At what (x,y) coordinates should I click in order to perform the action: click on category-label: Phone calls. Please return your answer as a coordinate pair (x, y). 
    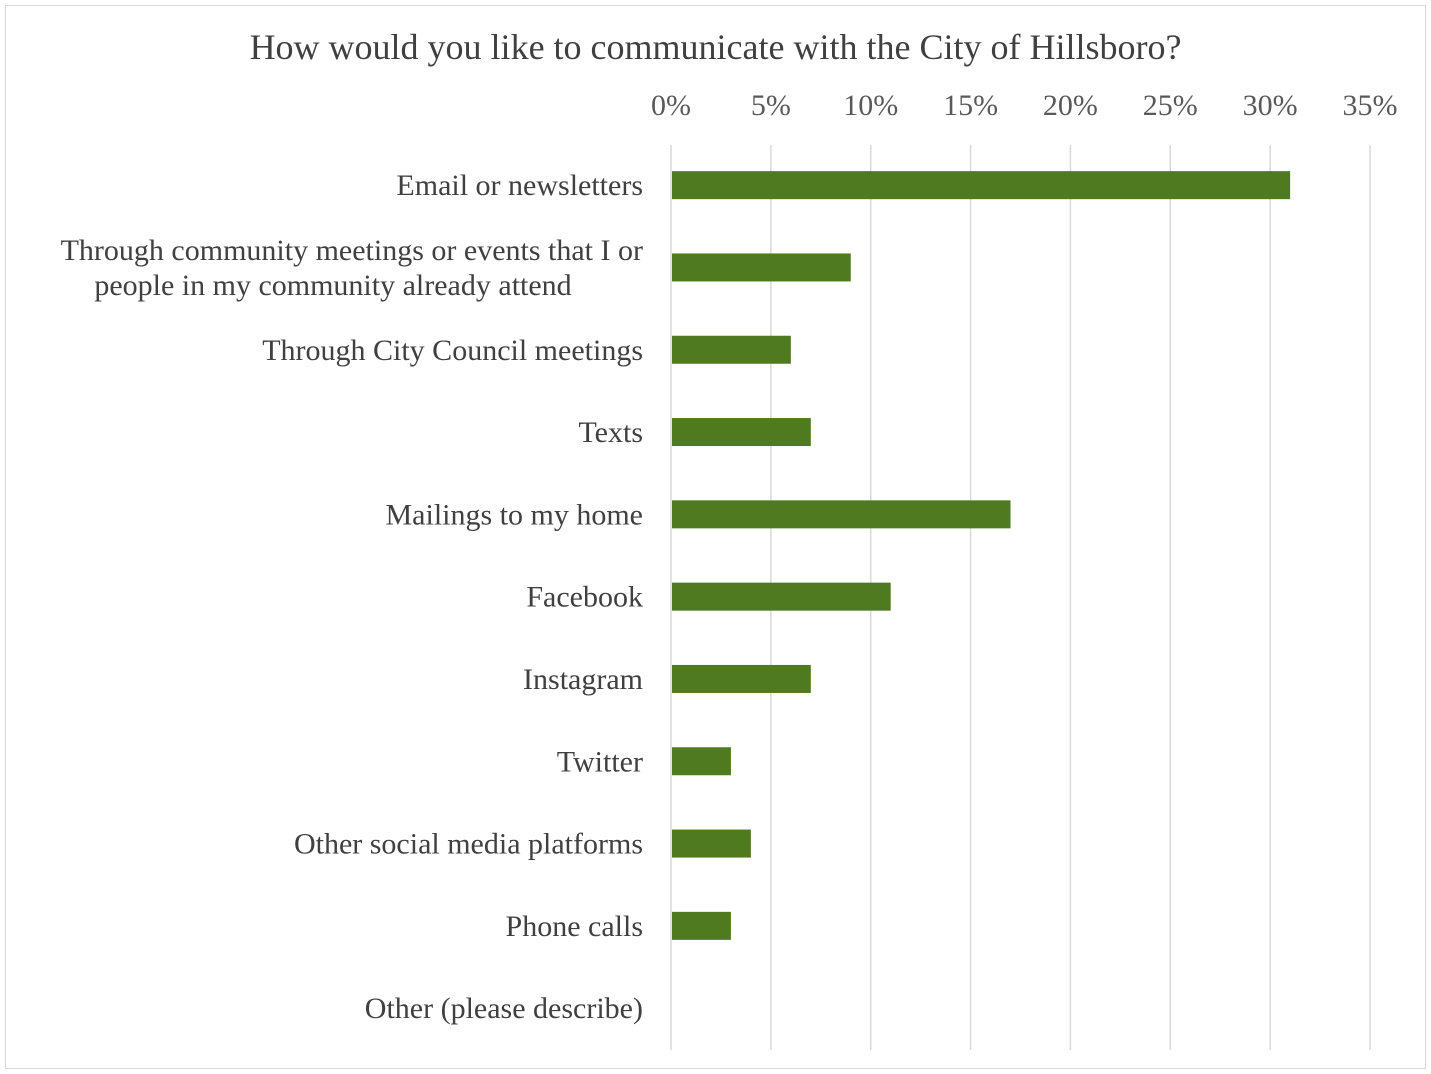
    Looking at the image, I should click on (574, 926).